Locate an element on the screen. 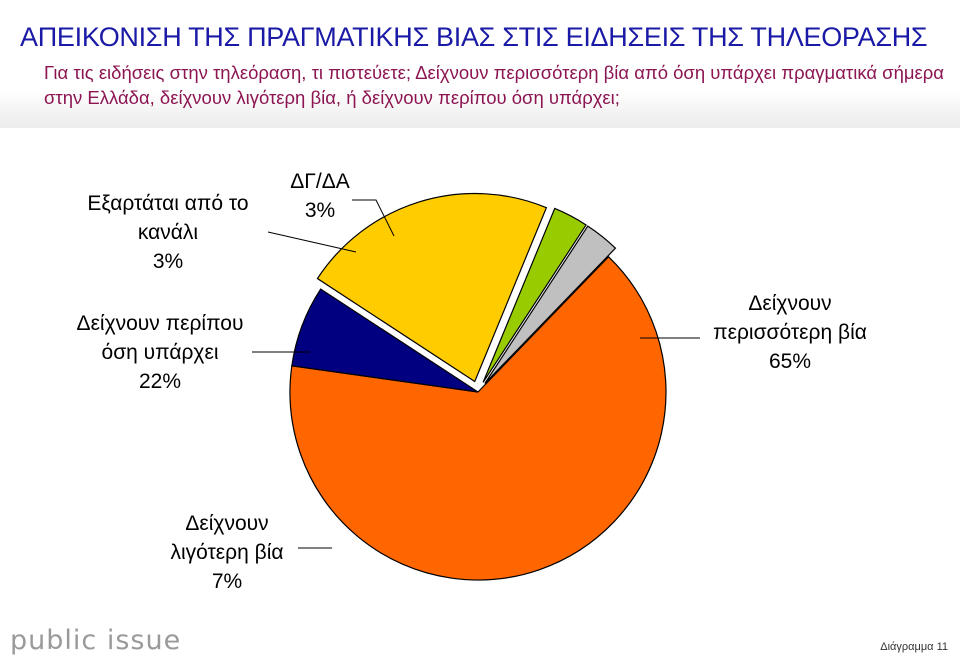 This screenshot has width=960, height=658. slice-name-label: λιγότερη βία is located at coordinates (226, 552).